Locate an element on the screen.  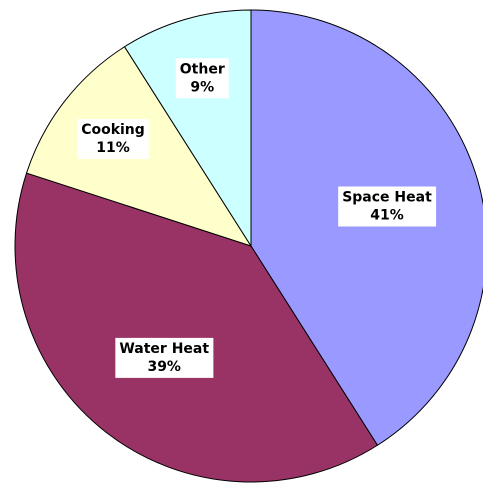
category-label: Cooking is located at coordinates (113, 130).